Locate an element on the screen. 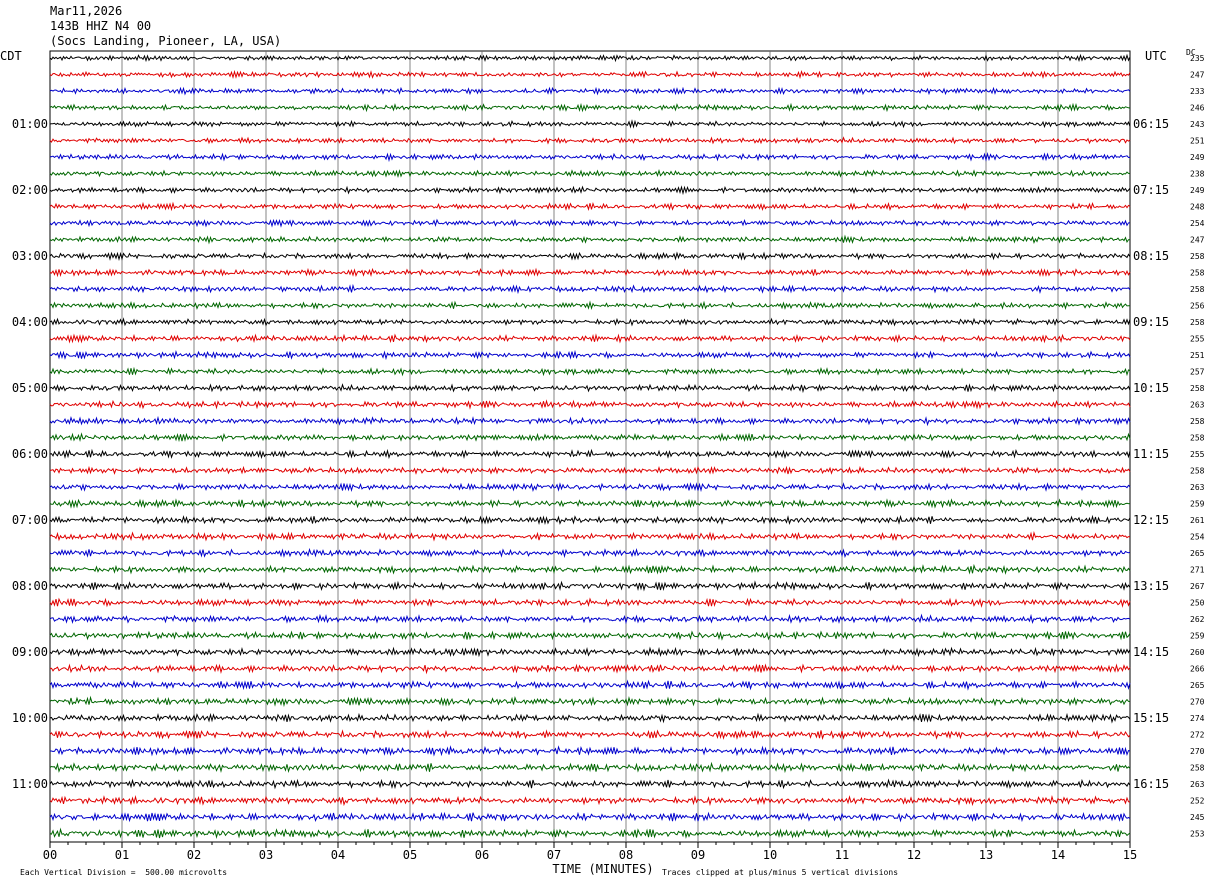  left-hour-label-1100: 11:00 is located at coordinates (30, 784).